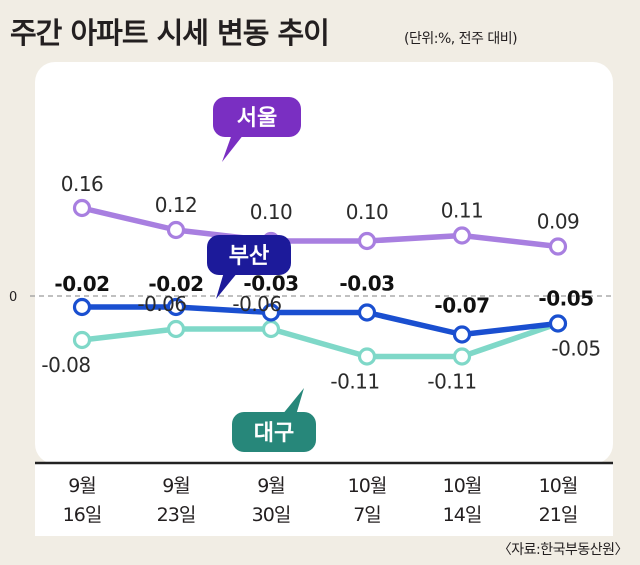 The width and height of the screenshot is (640, 565). Describe the element at coordinates (176, 500) in the screenshot. I see `x-tick-label: 9월 23일` at that location.